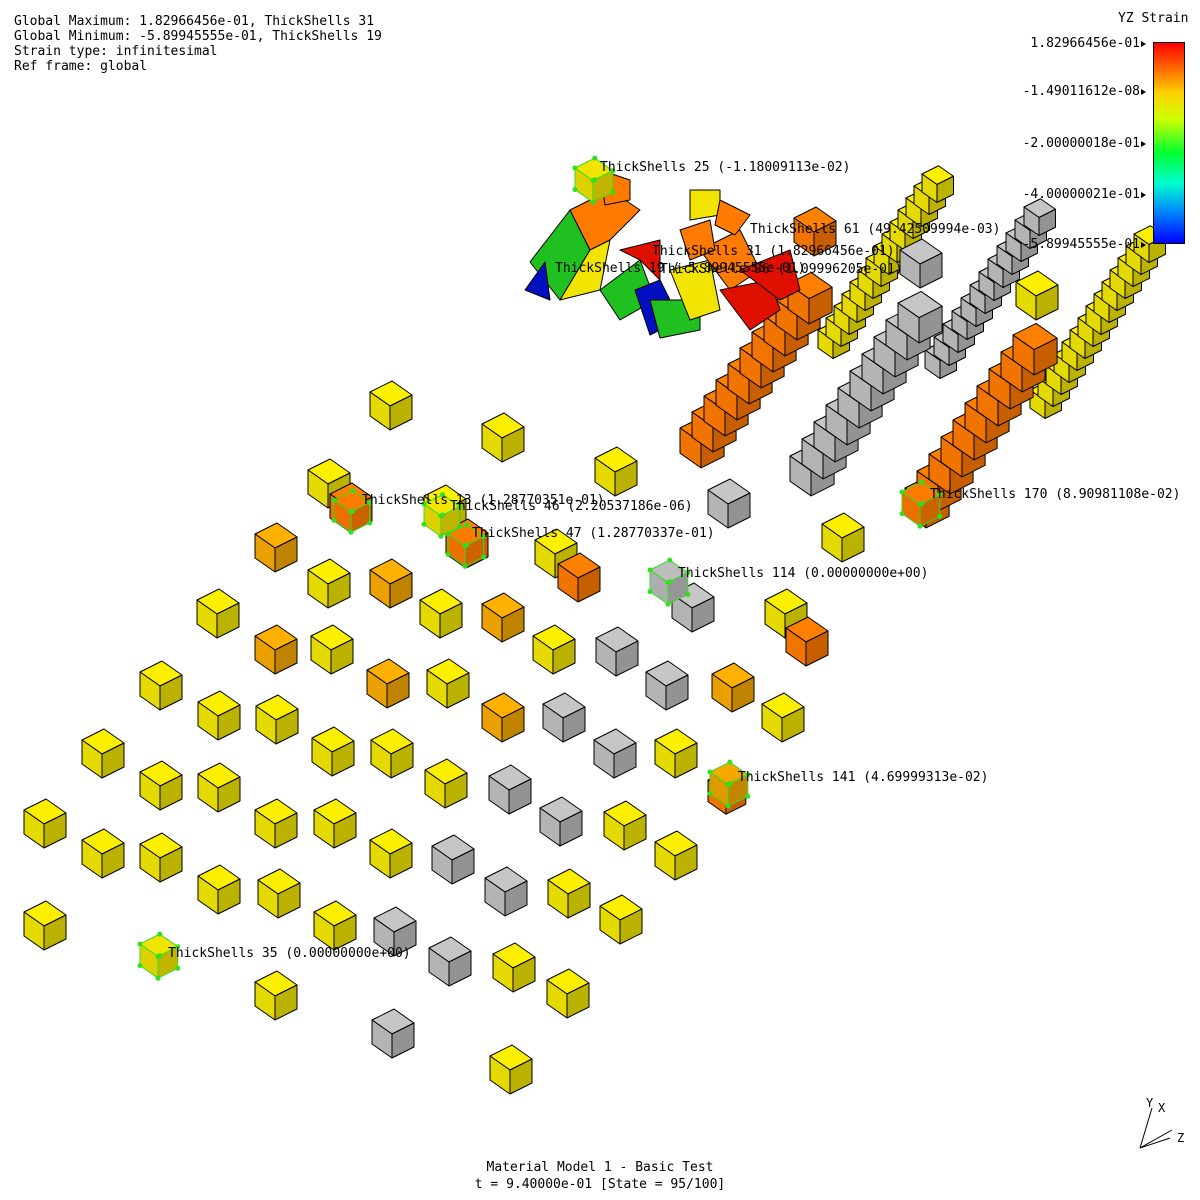  What do you see at coordinates (1169, 143) in the screenshot?
I see `color-legend-bar` at bounding box center [1169, 143].